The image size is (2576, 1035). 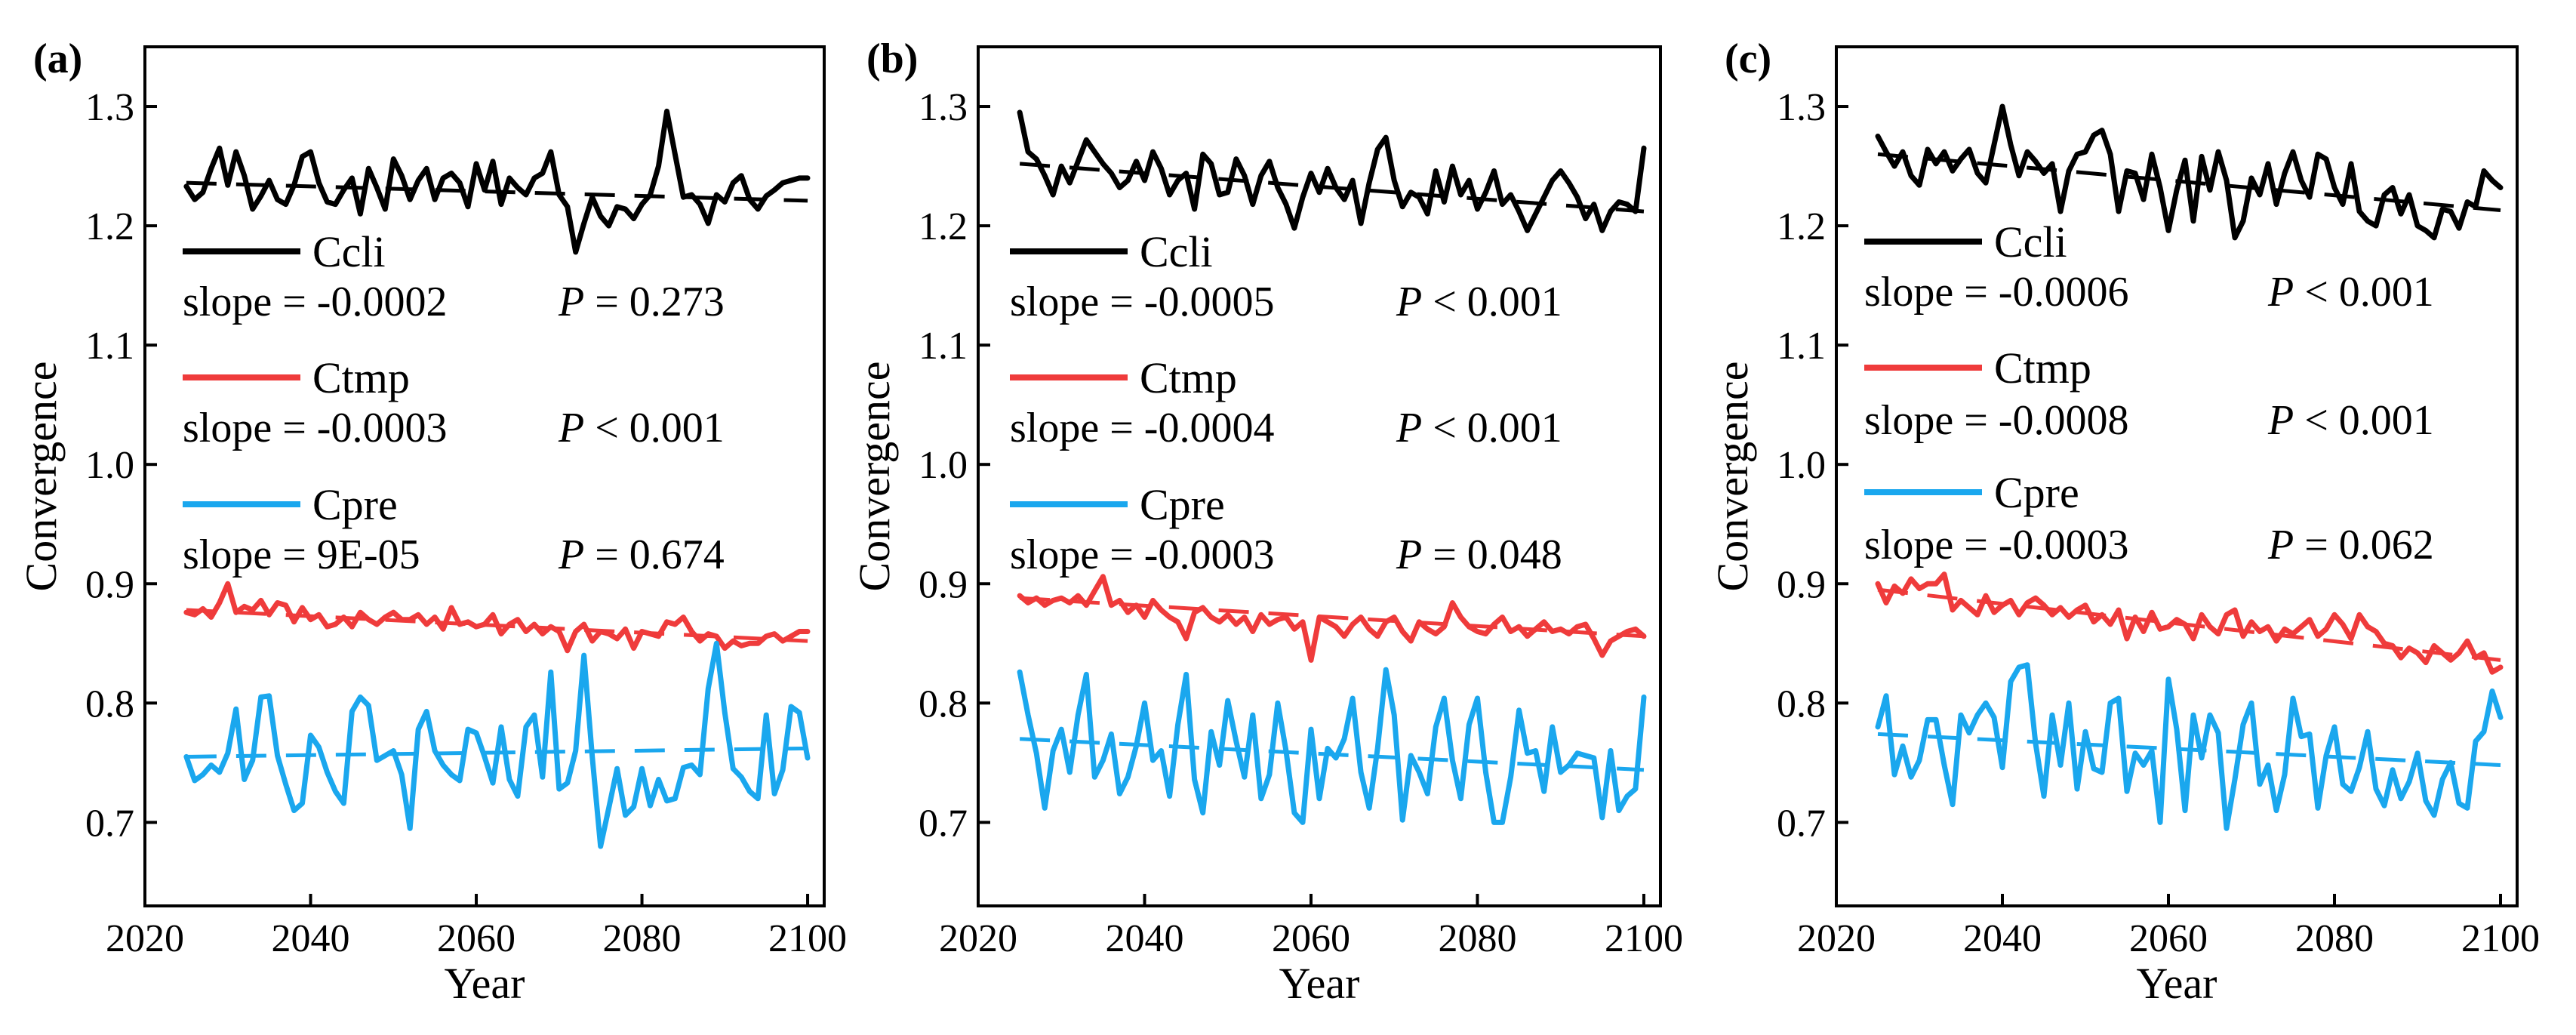 What do you see at coordinates (315, 428) in the screenshot?
I see `slope-text-ctmp: slope = -0.0003` at bounding box center [315, 428].